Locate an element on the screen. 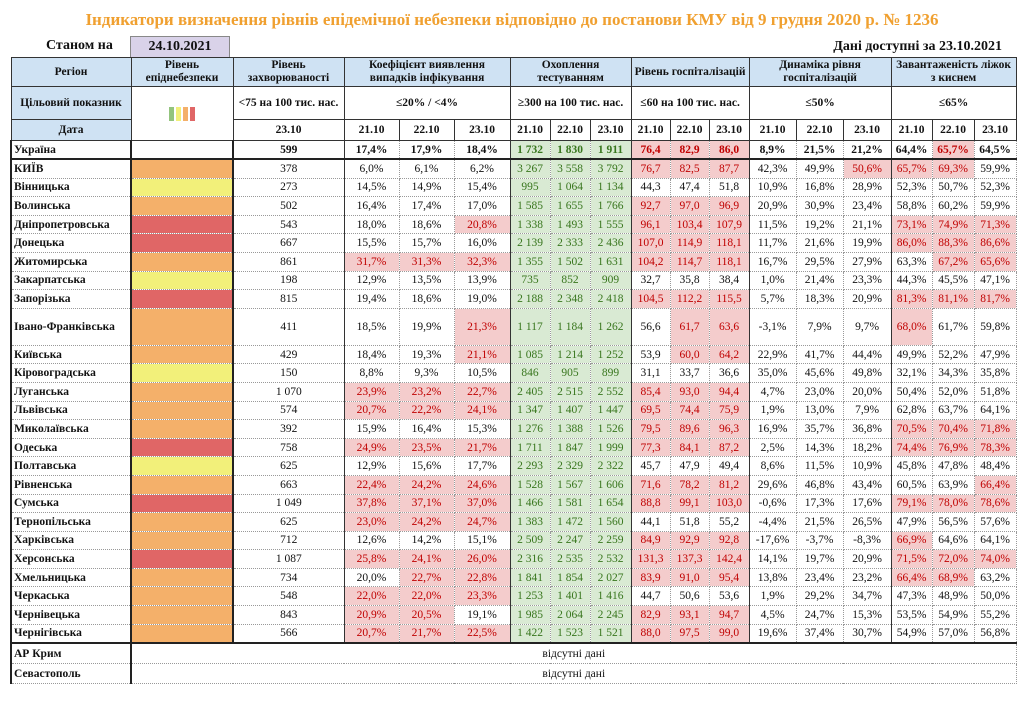  table-row-missing: АР Крим відсутні дані is located at coordinates (513, 653).